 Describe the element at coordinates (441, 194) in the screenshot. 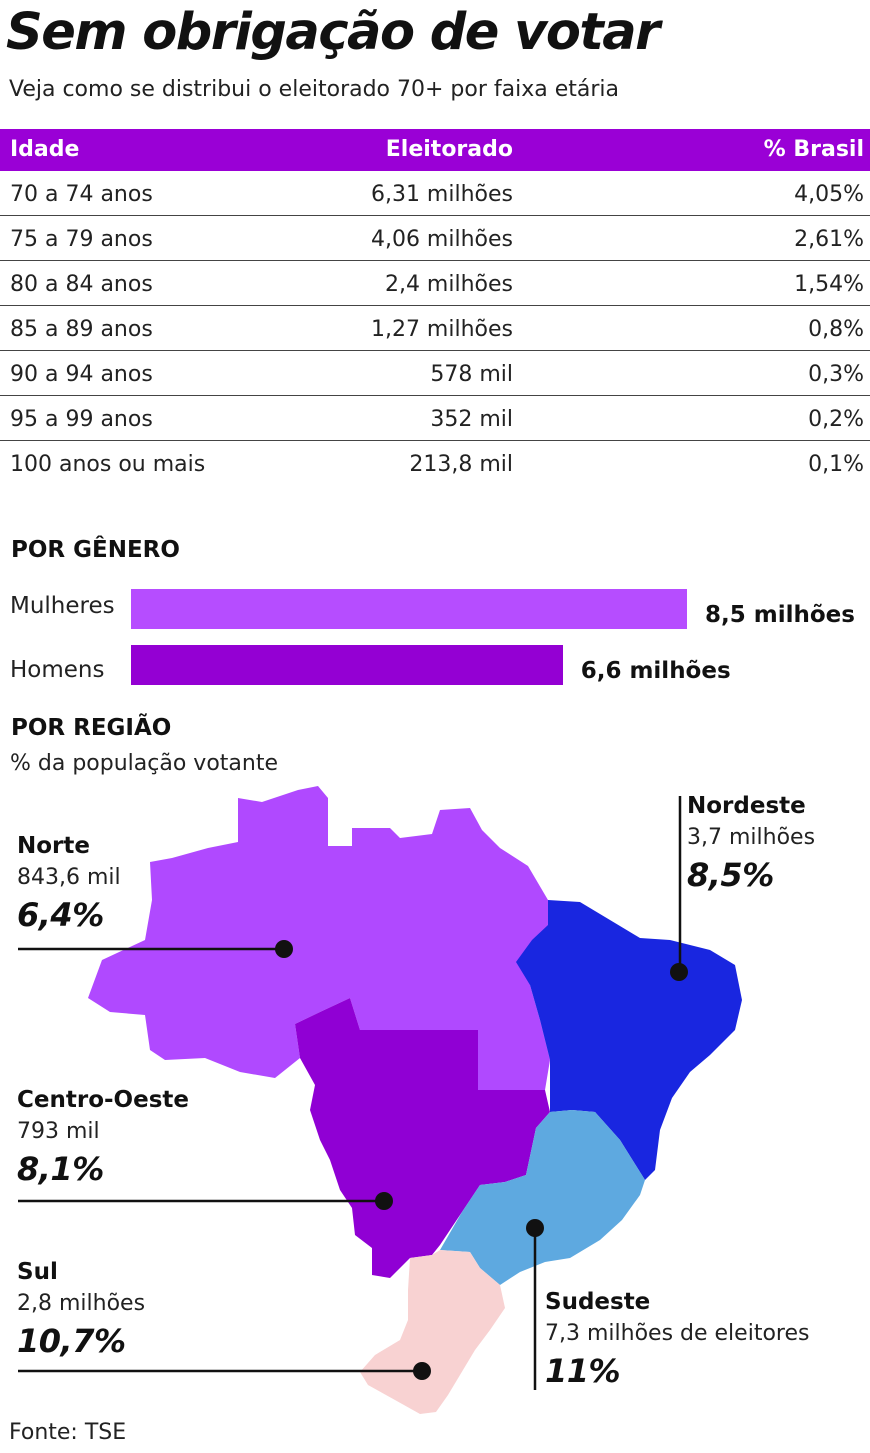

I see `row-electorate: 6,31 milhões` at that location.